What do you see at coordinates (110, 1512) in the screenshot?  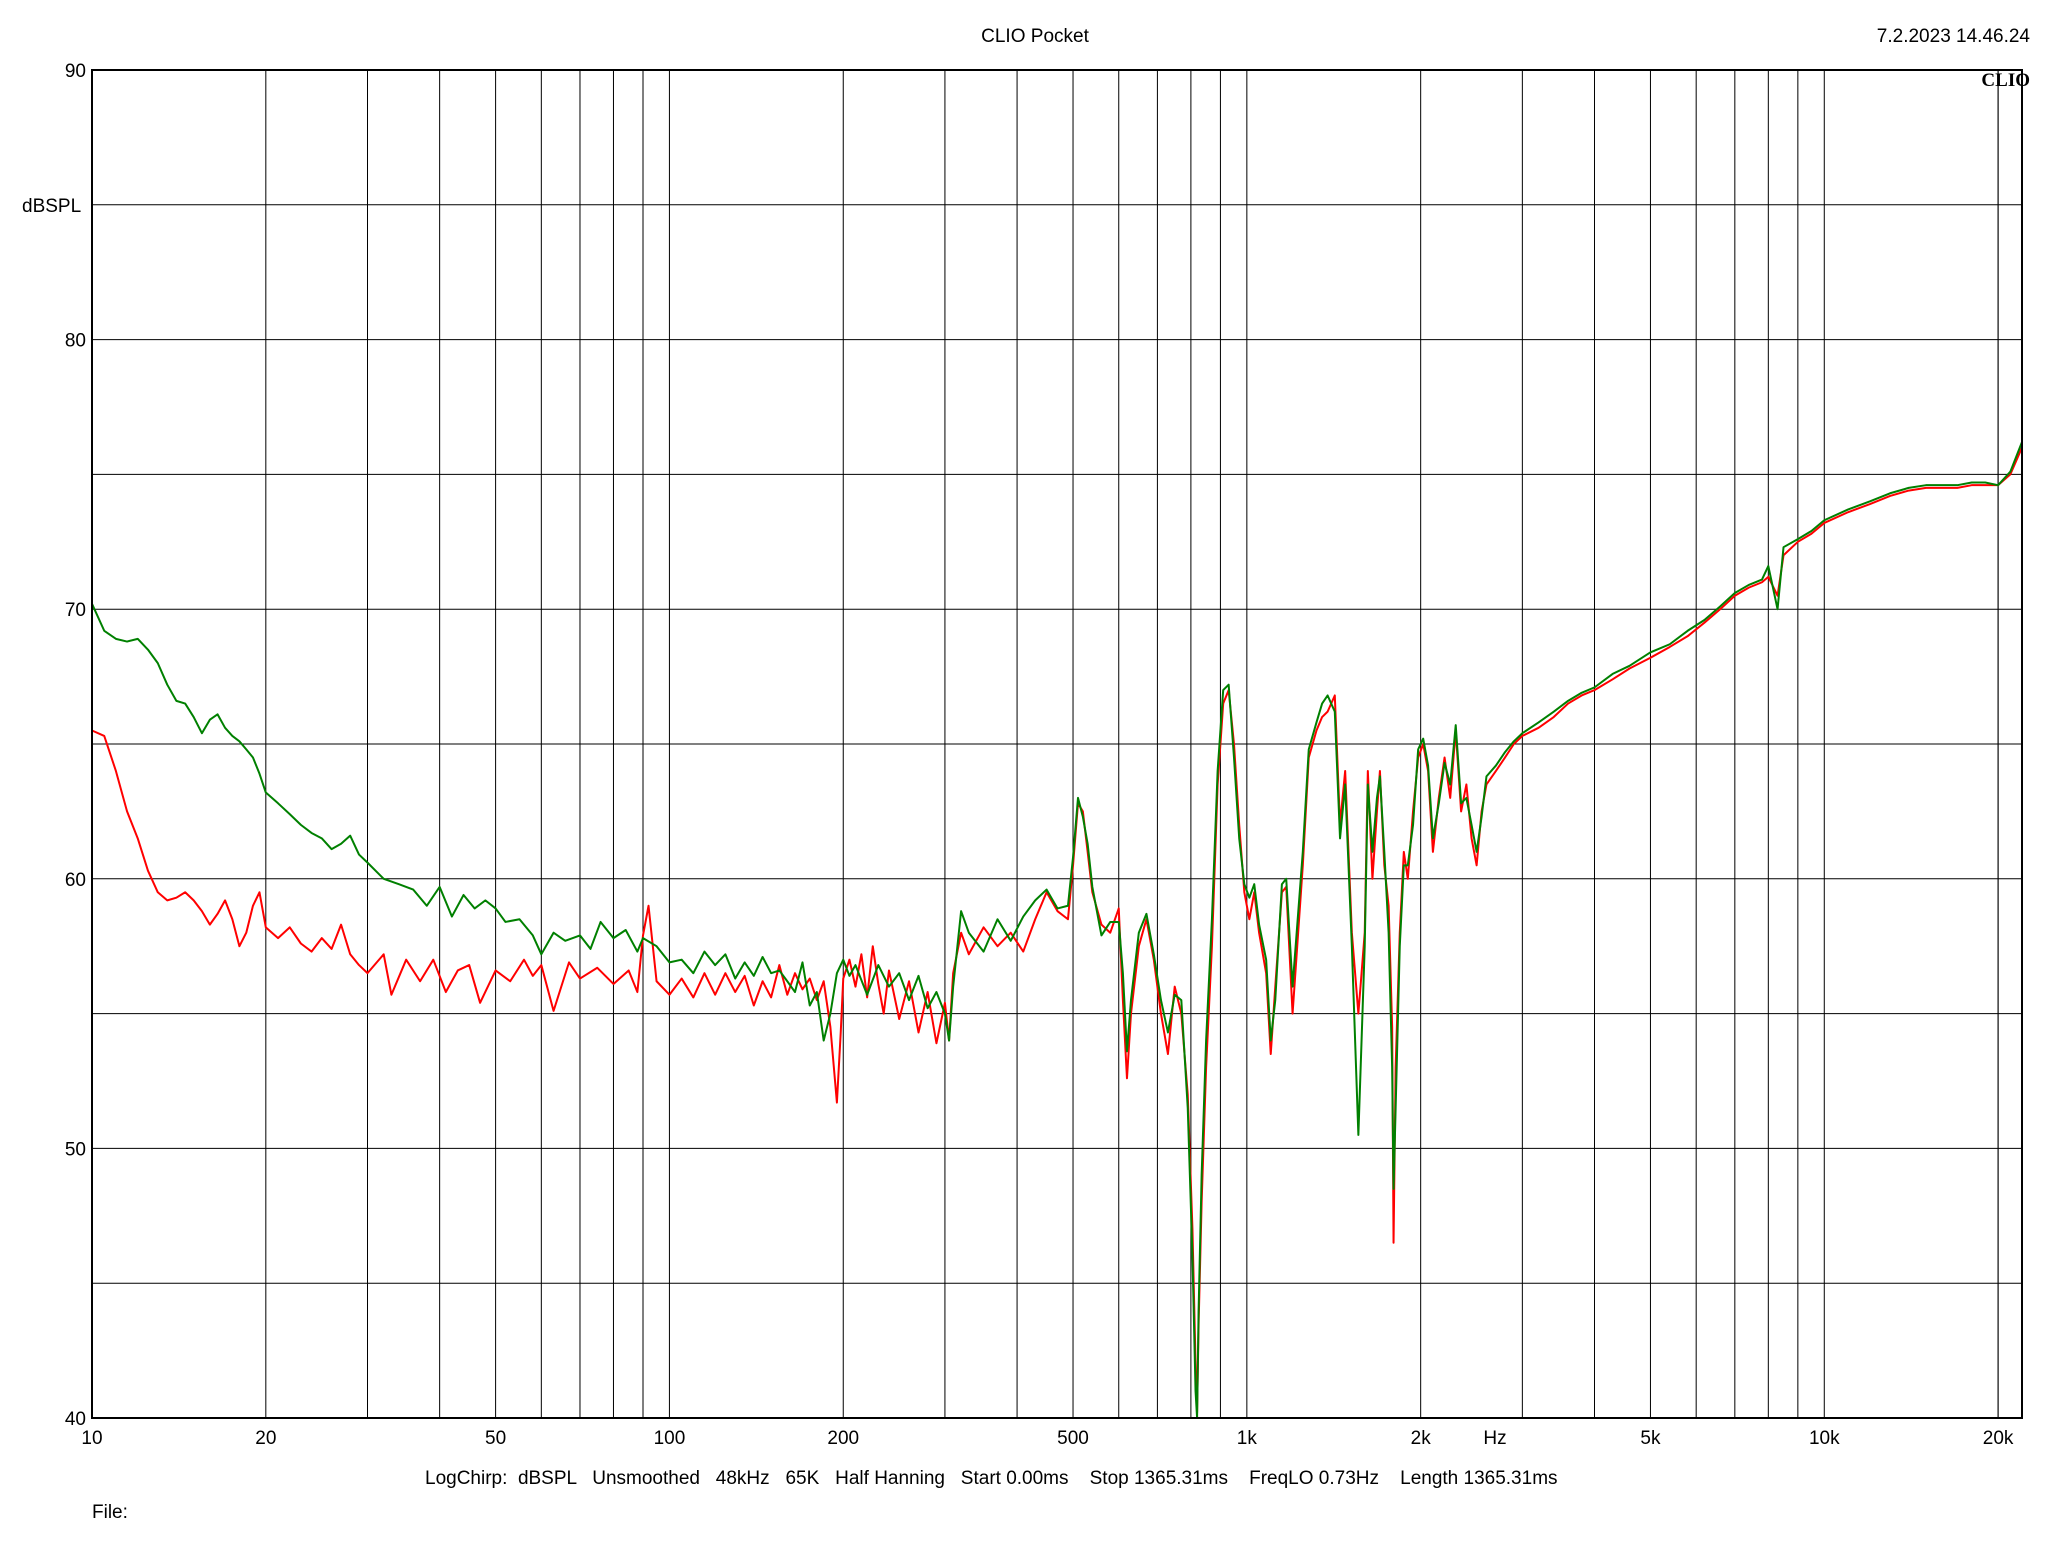 I see `file-label: File:` at bounding box center [110, 1512].